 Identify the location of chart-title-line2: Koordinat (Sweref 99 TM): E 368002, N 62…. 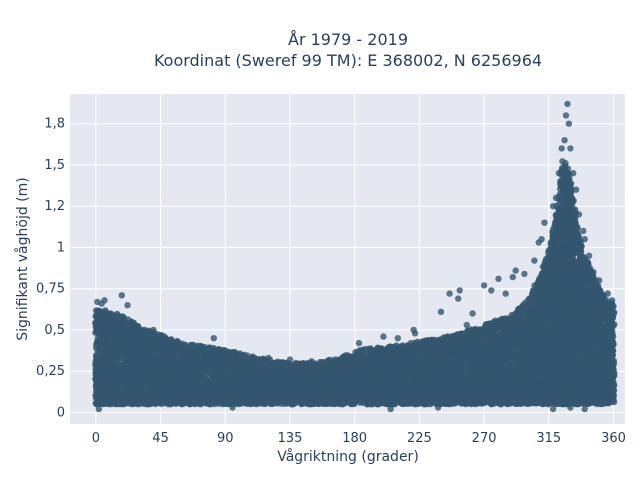
(348, 60).